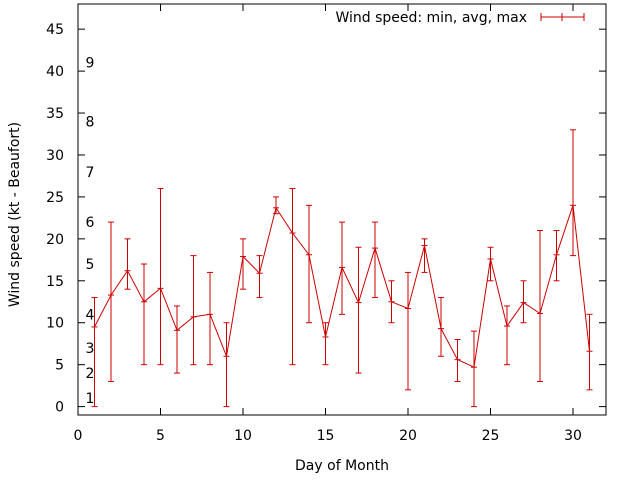  What do you see at coordinates (15, 214) in the screenshot?
I see `y-axis-label: Wind speed (kt - Beaufort)` at bounding box center [15, 214].